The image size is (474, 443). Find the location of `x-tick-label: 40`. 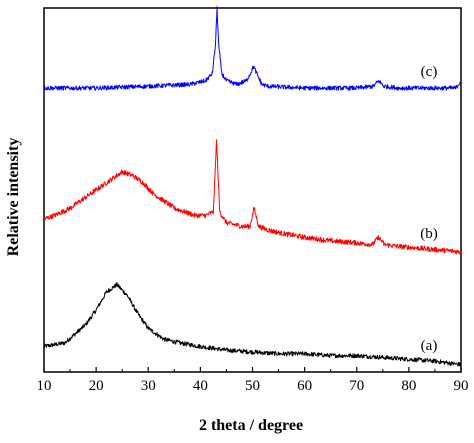

x-tick-label: 40 is located at coordinates (200, 386).